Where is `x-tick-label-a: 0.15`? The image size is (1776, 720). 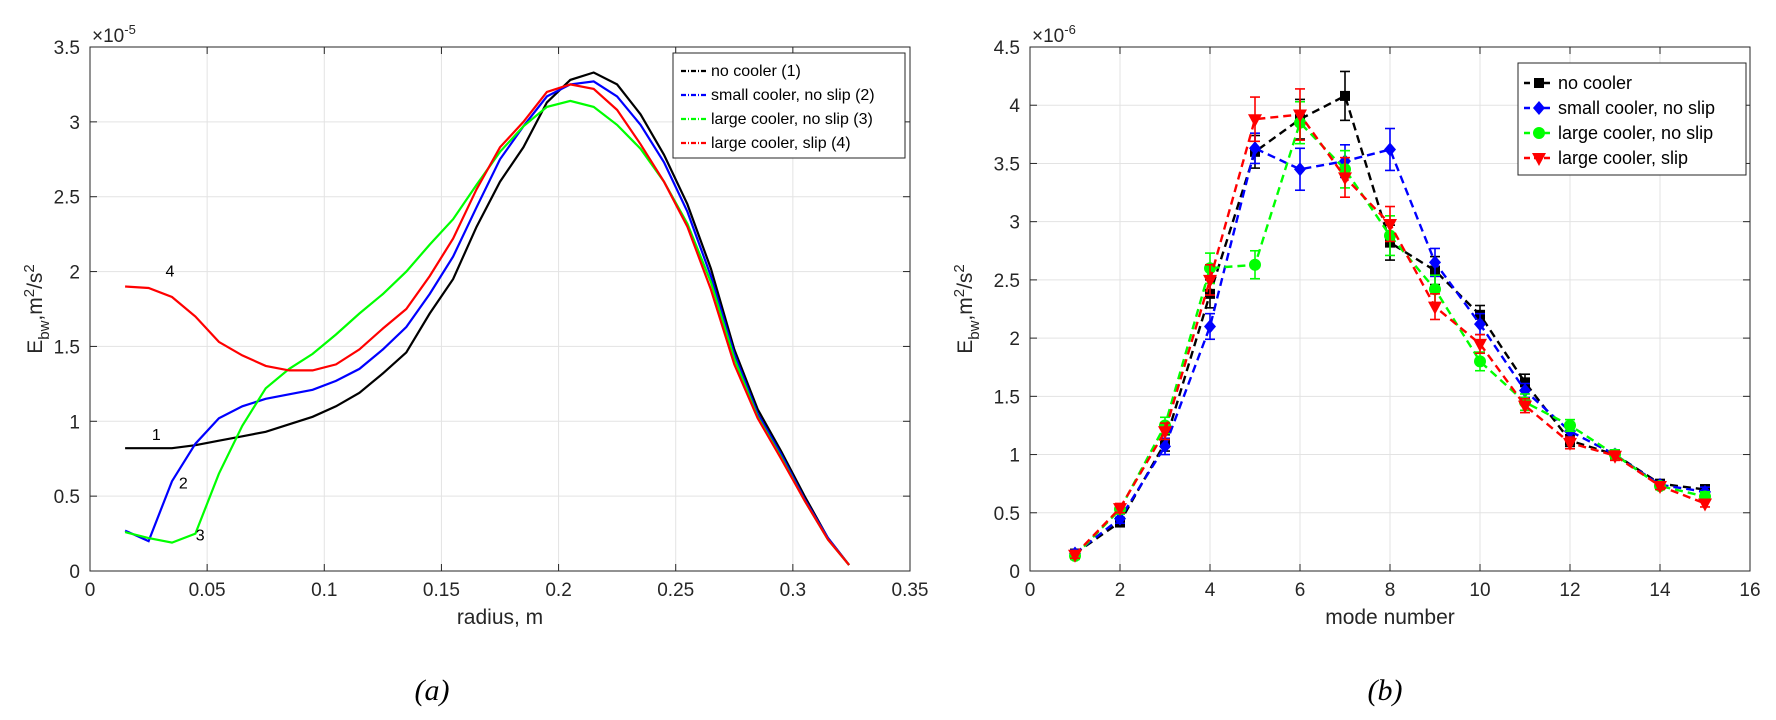 x-tick-label-a: 0.15 is located at coordinates (441, 590).